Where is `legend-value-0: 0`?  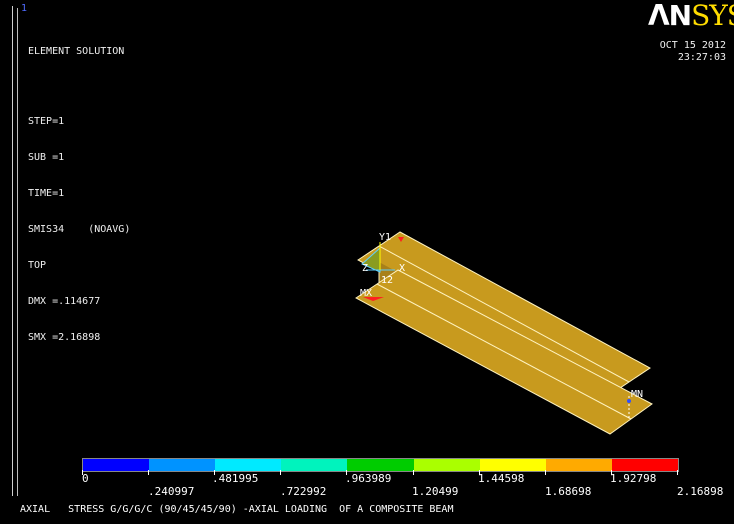 legend-value-0: 0 is located at coordinates (85, 478).